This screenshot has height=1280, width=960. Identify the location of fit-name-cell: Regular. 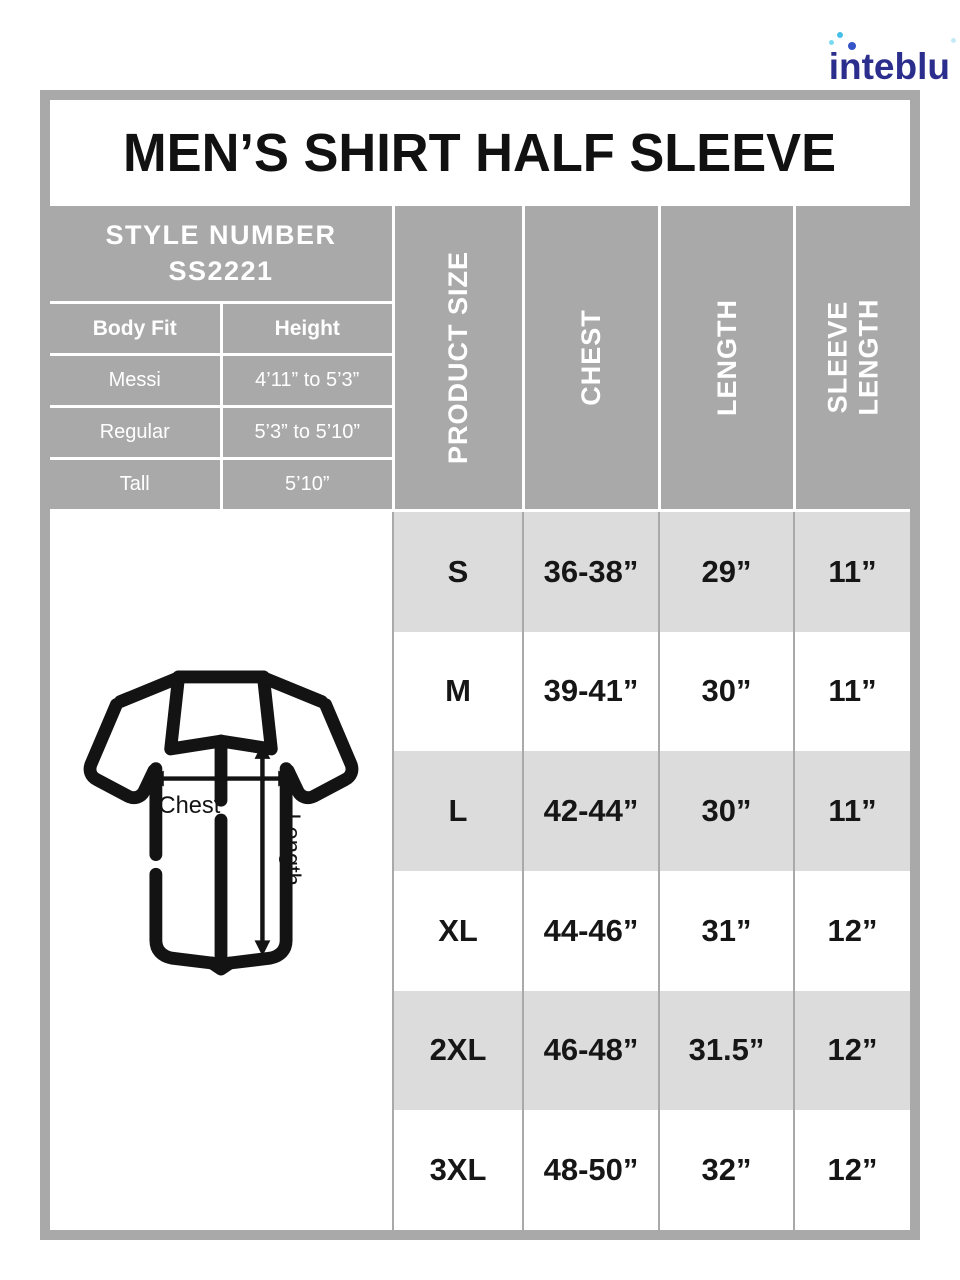
(136, 432).